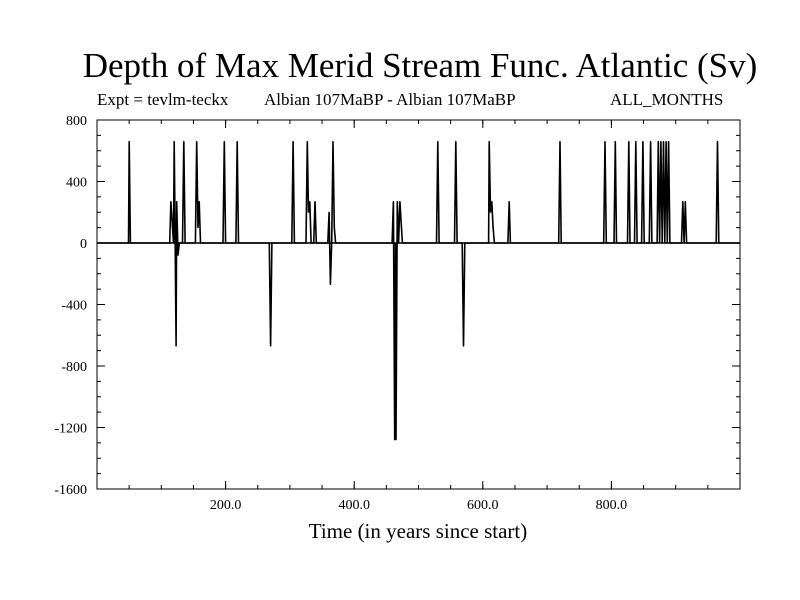 The image size is (800, 600). What do you see at coordinates (70, 429) in the screenshot?
I see `y-tick-label: -1200` at bounding box center [70, 429].